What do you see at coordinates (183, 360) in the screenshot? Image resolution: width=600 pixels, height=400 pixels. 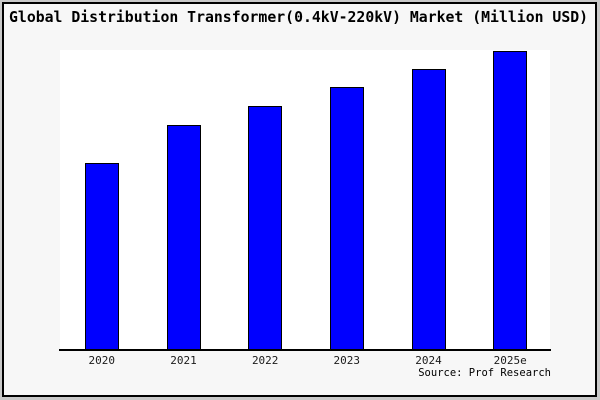 I see `x-tick-label-2021: 2021` at bounding box center [183, 360].